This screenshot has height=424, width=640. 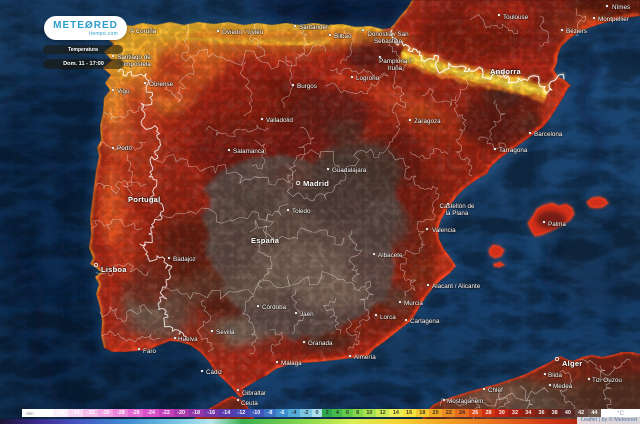 What do you see at coordinates (581, 413) in the screenshot?
I see `legend-cell: 42` at bounding box center [581, 413].